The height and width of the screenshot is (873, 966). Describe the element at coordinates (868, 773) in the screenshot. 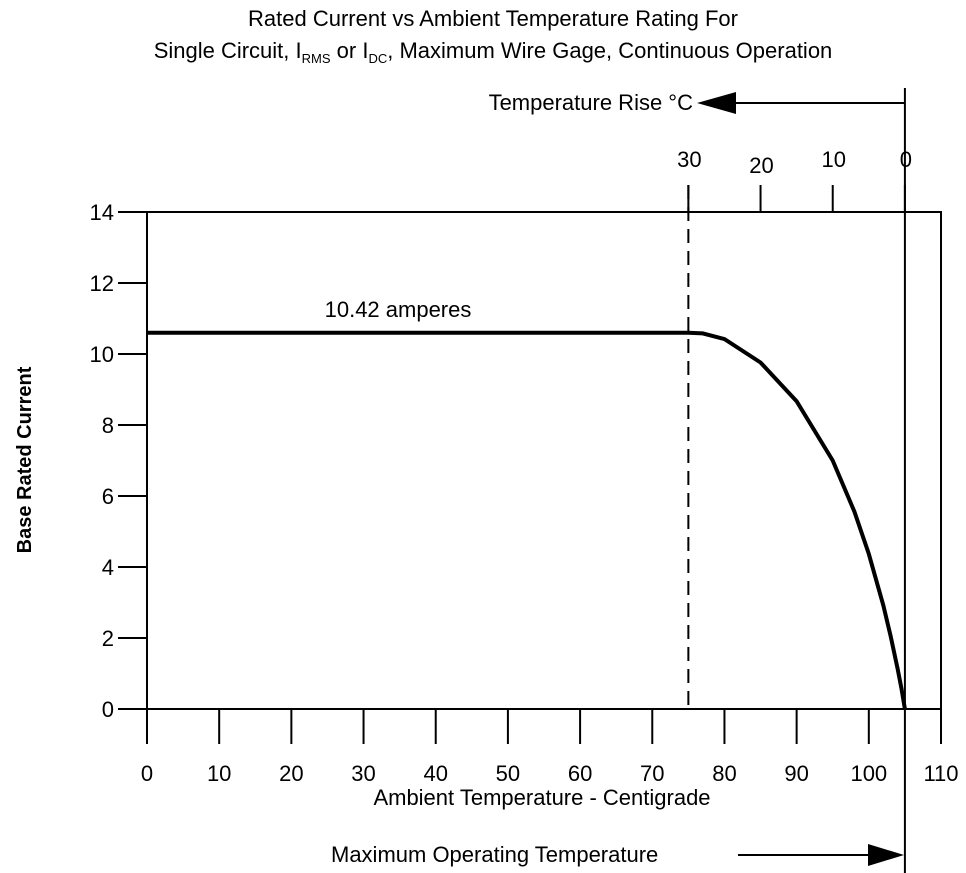

I see `x-tick-label: 100` at that location.